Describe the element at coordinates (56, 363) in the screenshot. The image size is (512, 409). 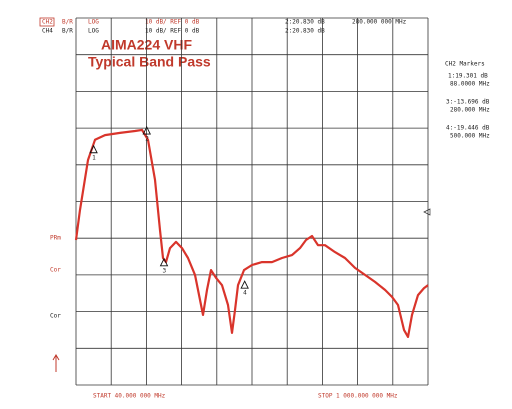
I see `scale-arrow` at that location.